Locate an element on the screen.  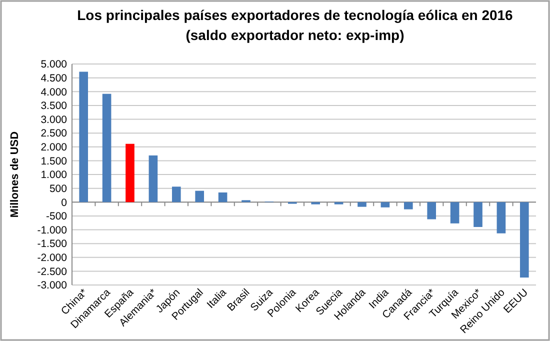
y-tick-label: 500 is located at coordinates (58, 188).